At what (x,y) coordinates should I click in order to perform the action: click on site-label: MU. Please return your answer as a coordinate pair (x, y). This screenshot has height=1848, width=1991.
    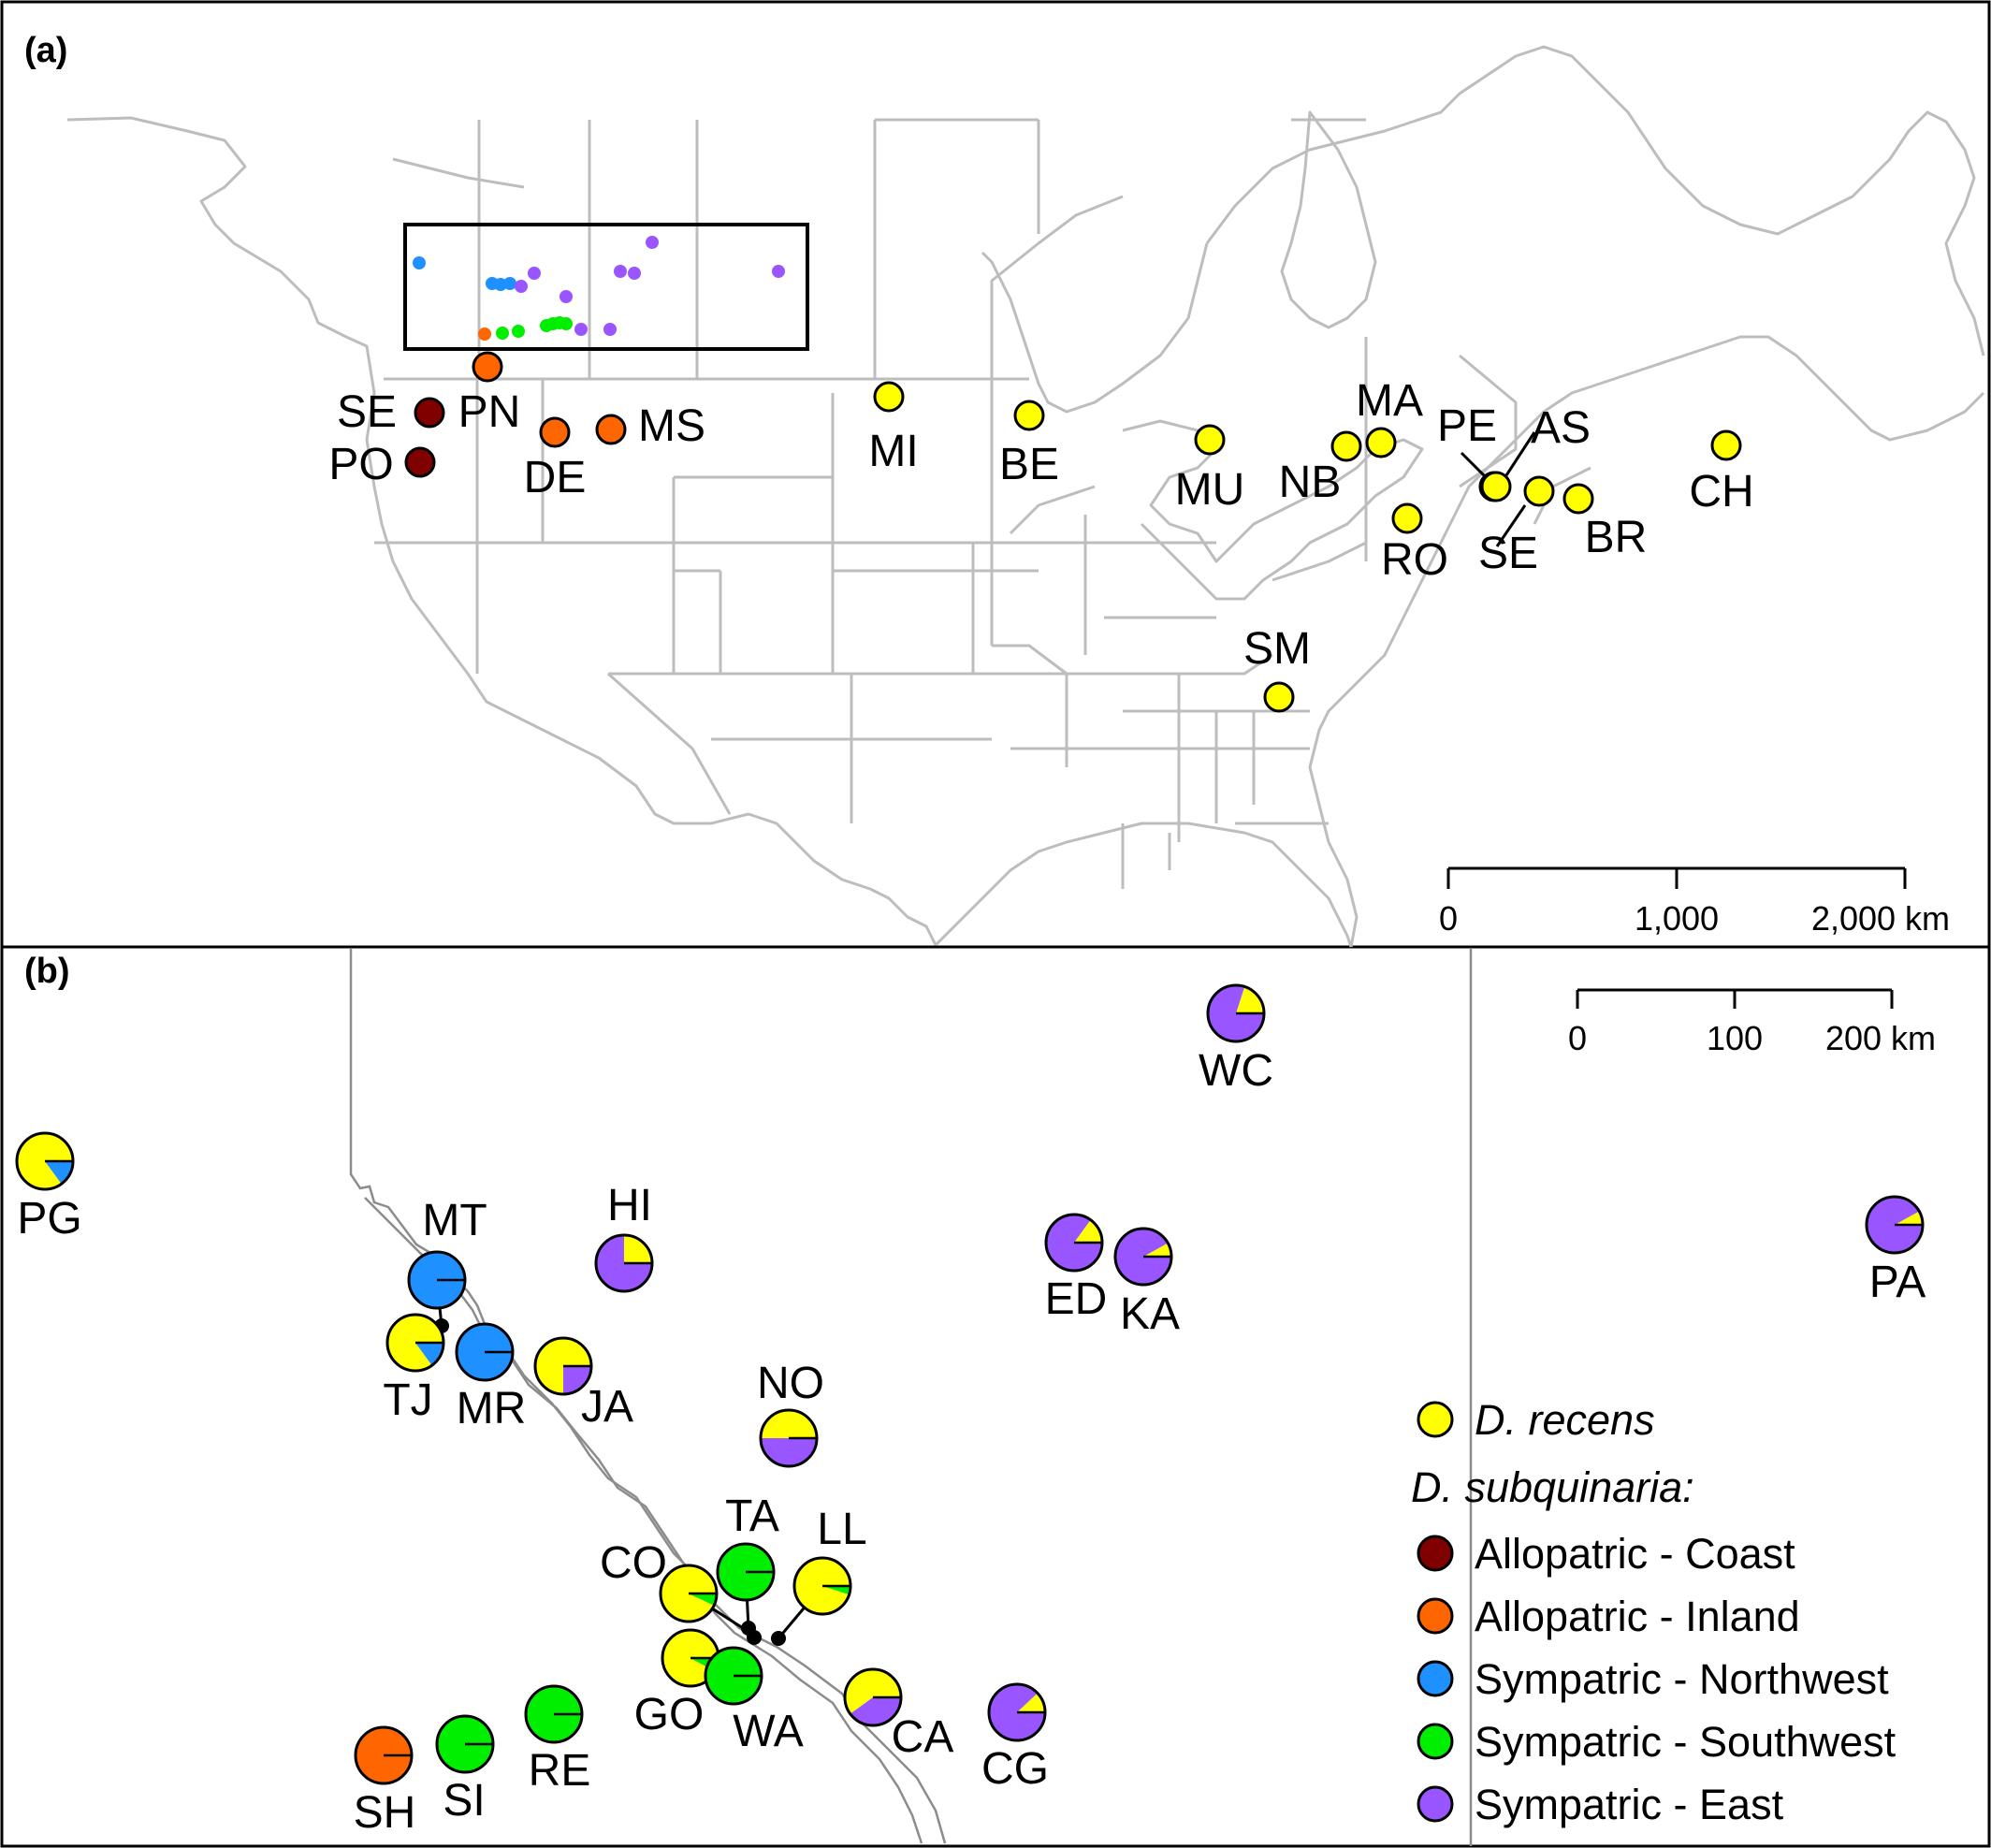
    Looking at the image, I should click on (1210, 490).